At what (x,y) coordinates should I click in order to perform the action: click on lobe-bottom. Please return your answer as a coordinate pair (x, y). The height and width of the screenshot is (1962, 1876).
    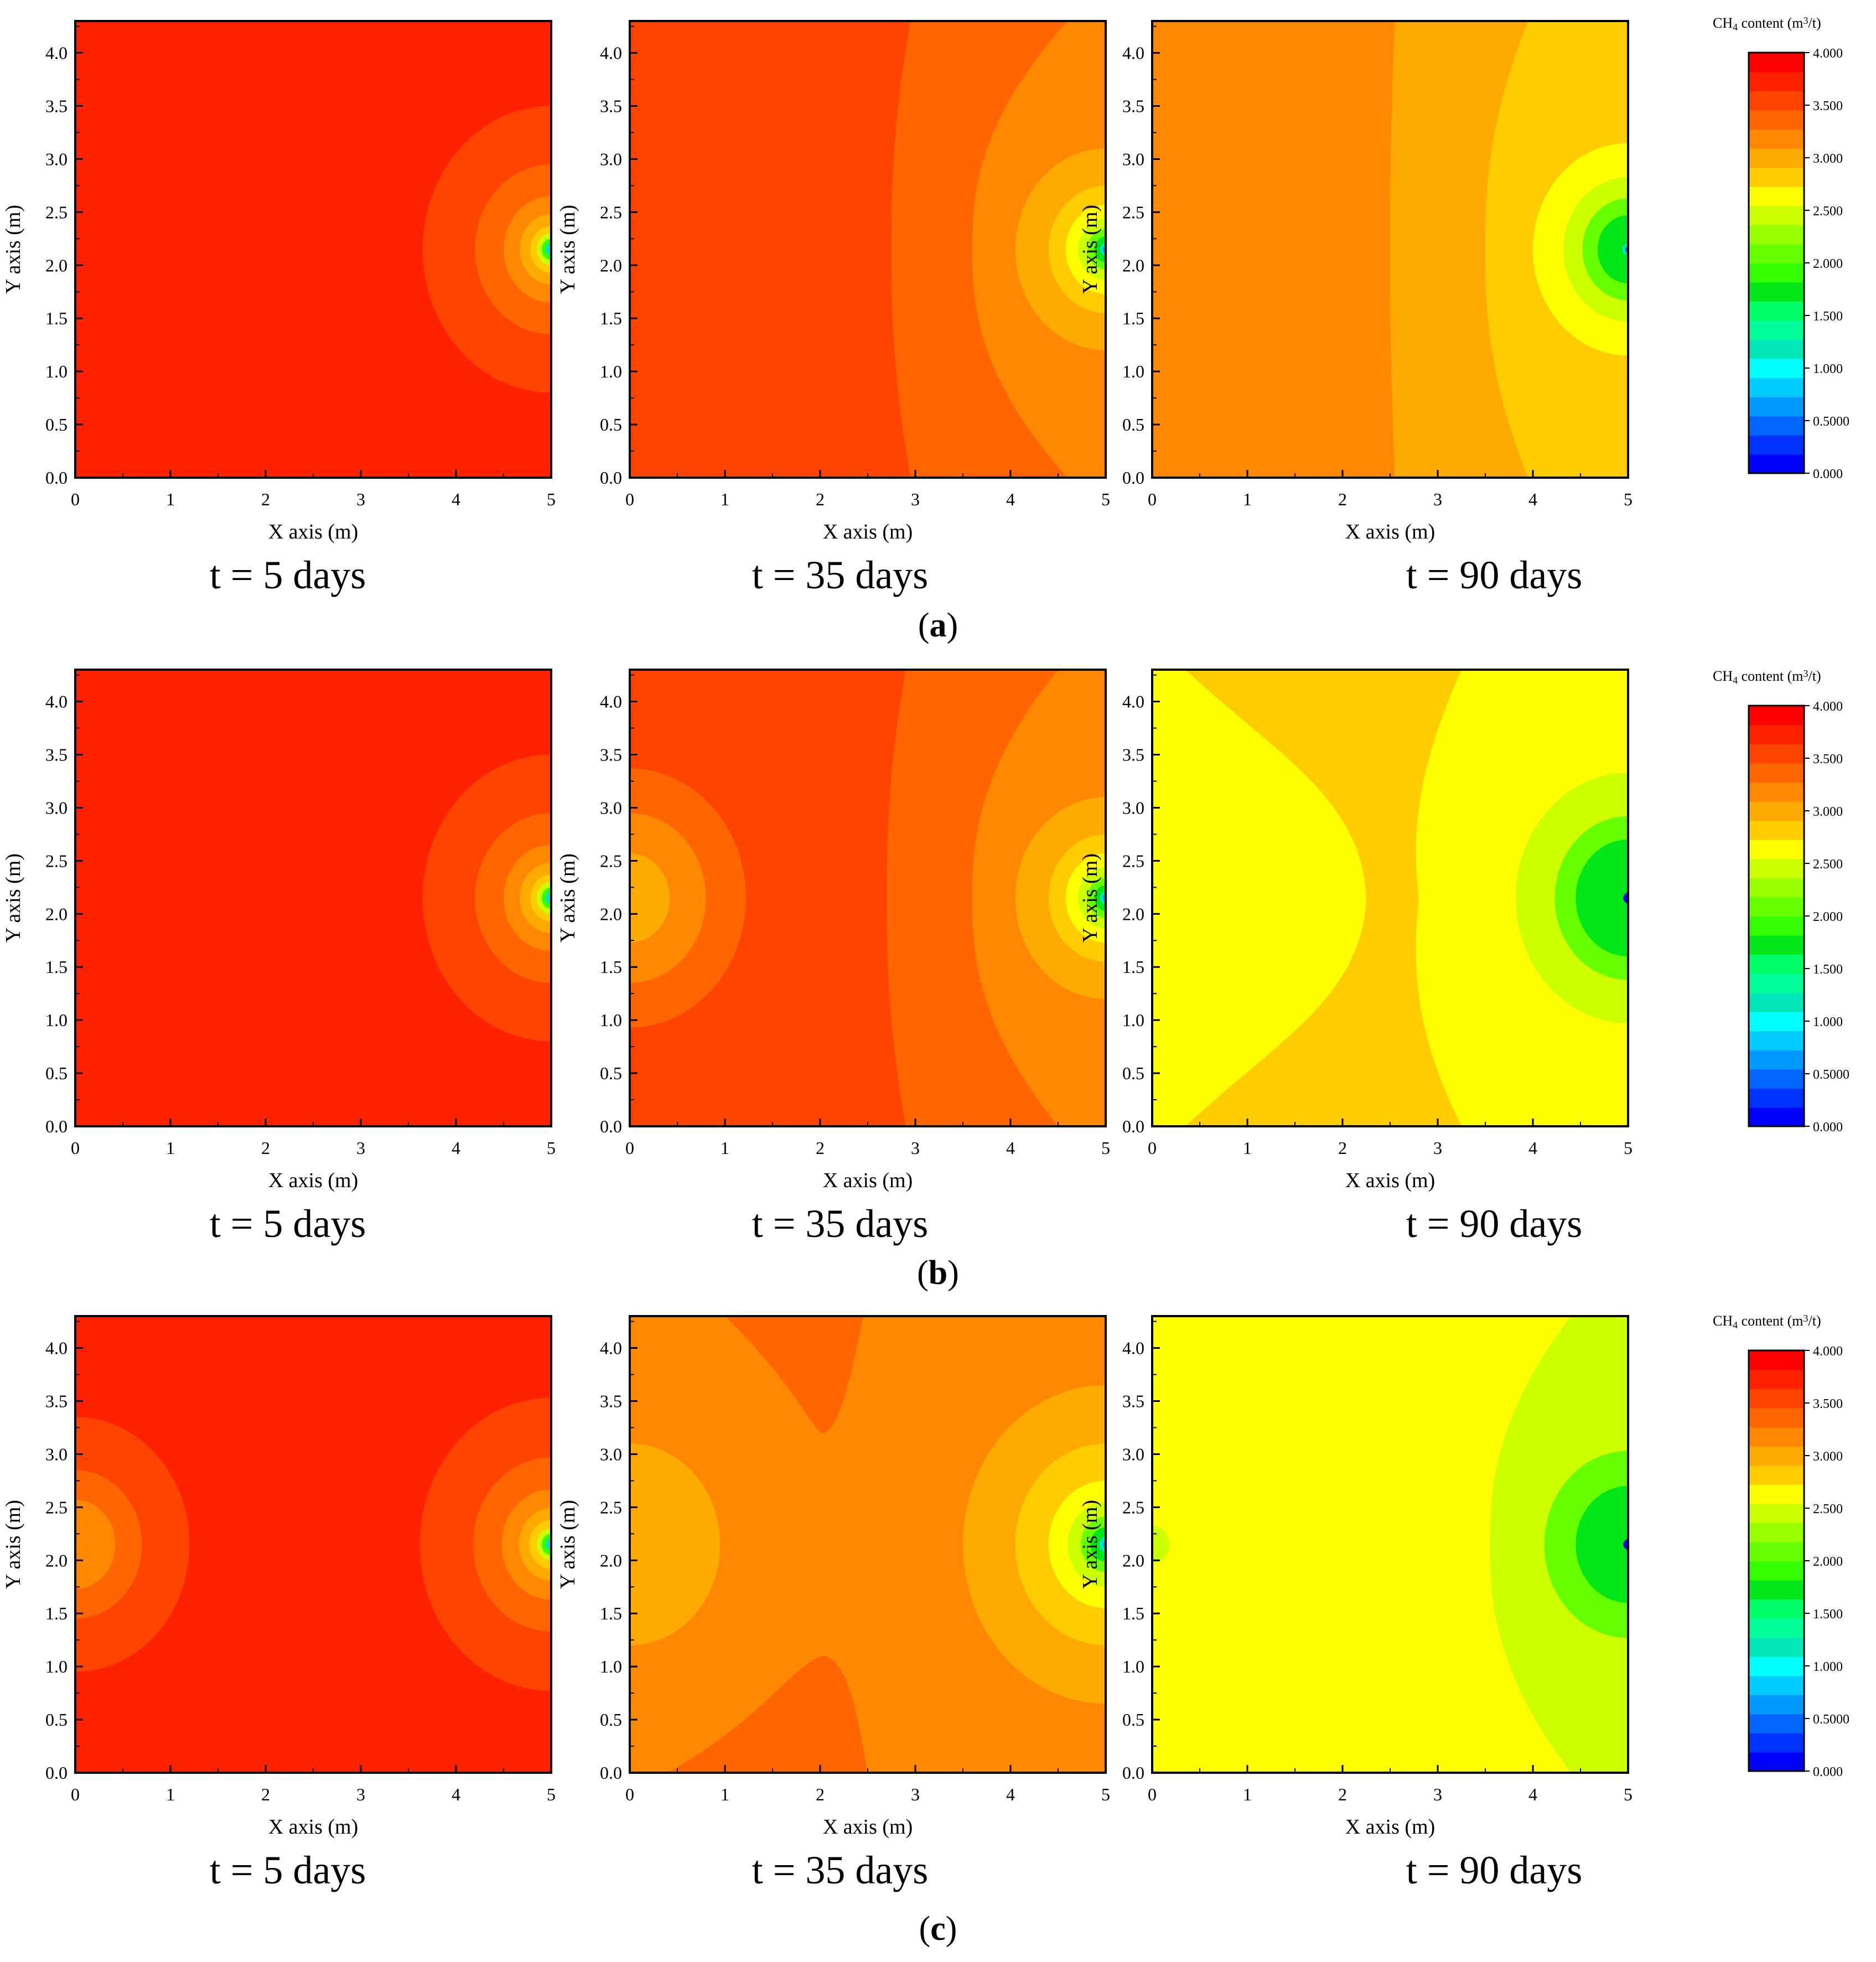
    Looking at the image, I should click on (767, 1714).